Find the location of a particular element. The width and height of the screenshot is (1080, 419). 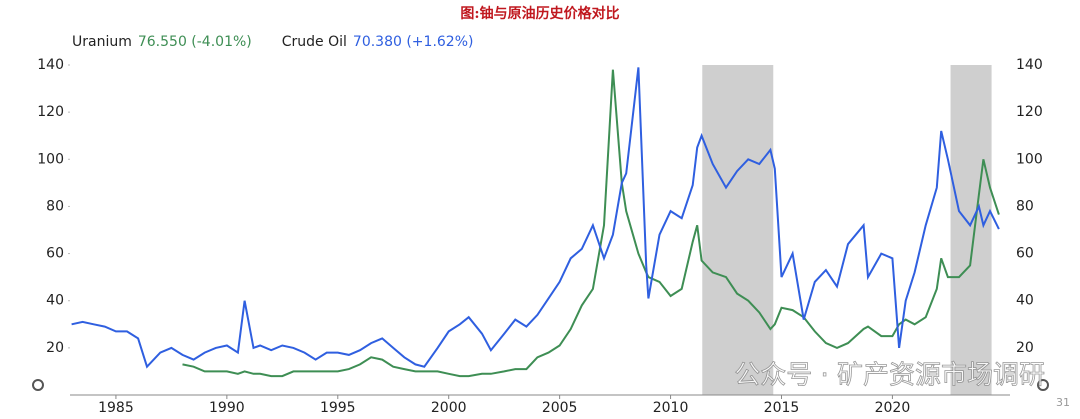

x-tick-label: 1995 is located at coordinates (338, 408).